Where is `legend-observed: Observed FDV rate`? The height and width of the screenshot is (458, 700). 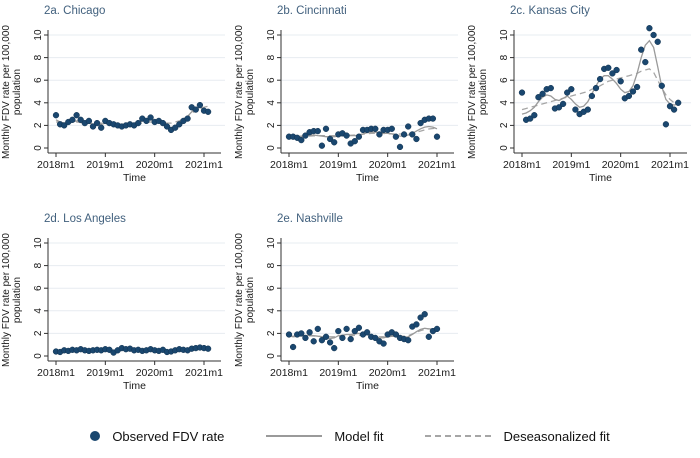 legend-observed: Observed FDV rate is located at coordinates (157, 436).